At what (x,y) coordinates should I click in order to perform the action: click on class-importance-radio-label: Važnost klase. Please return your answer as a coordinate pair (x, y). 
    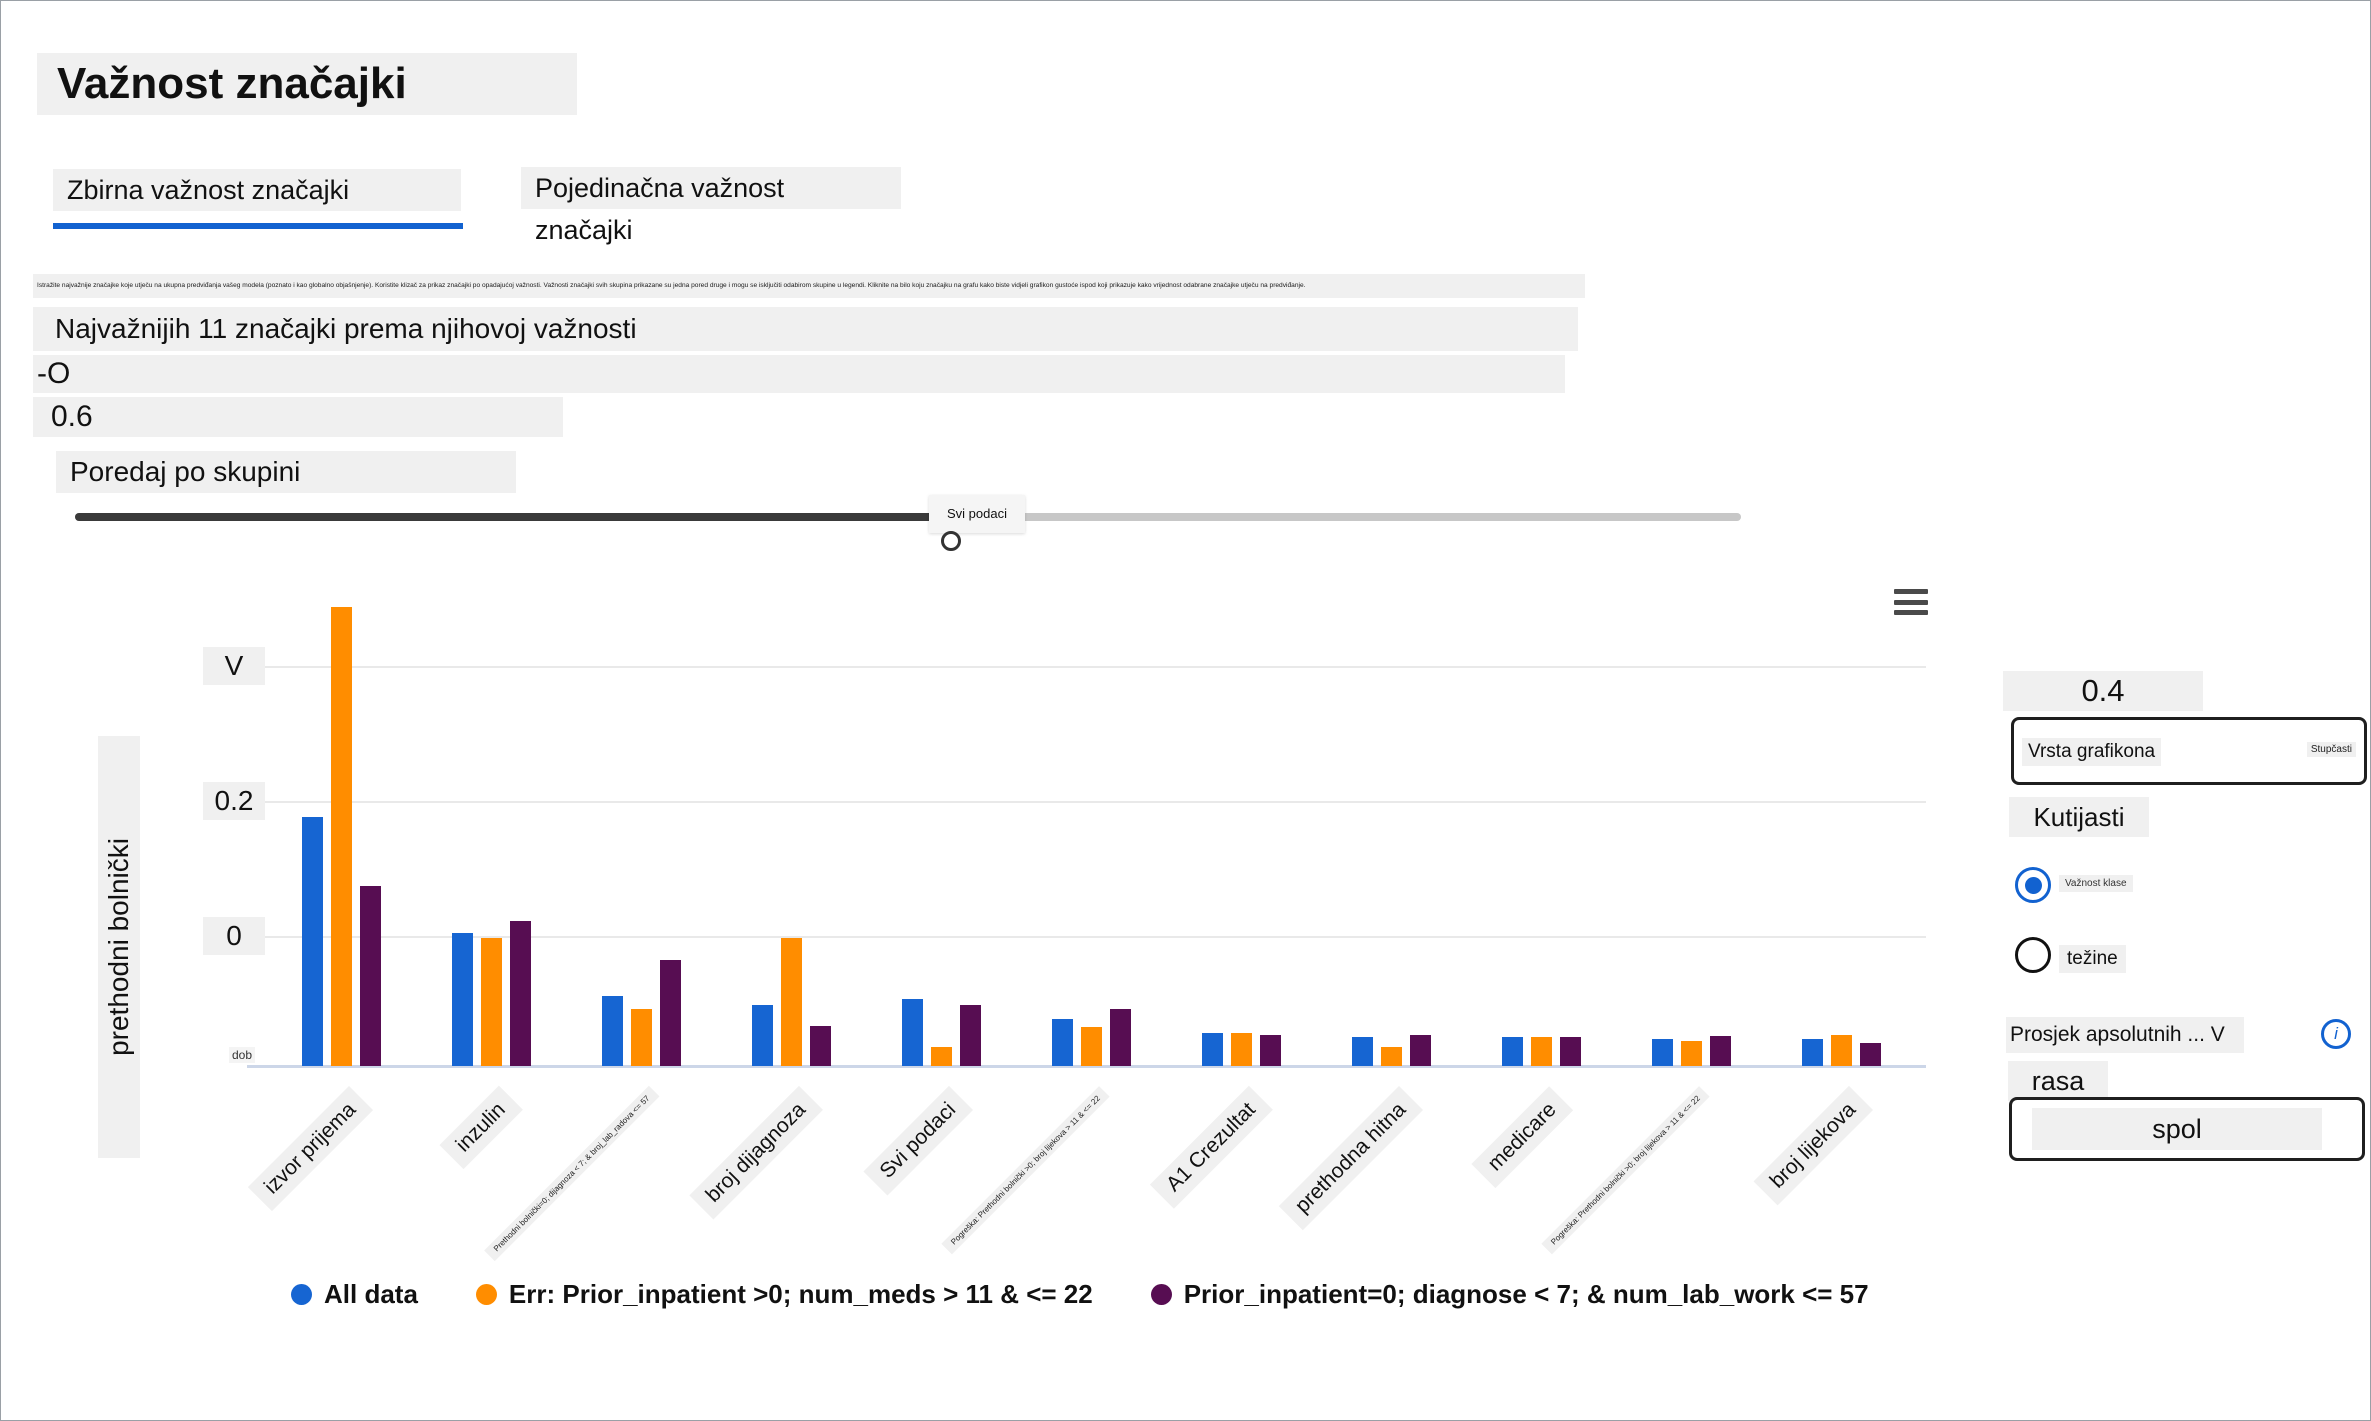
    Looking at the image, I should click on (2096, 883).